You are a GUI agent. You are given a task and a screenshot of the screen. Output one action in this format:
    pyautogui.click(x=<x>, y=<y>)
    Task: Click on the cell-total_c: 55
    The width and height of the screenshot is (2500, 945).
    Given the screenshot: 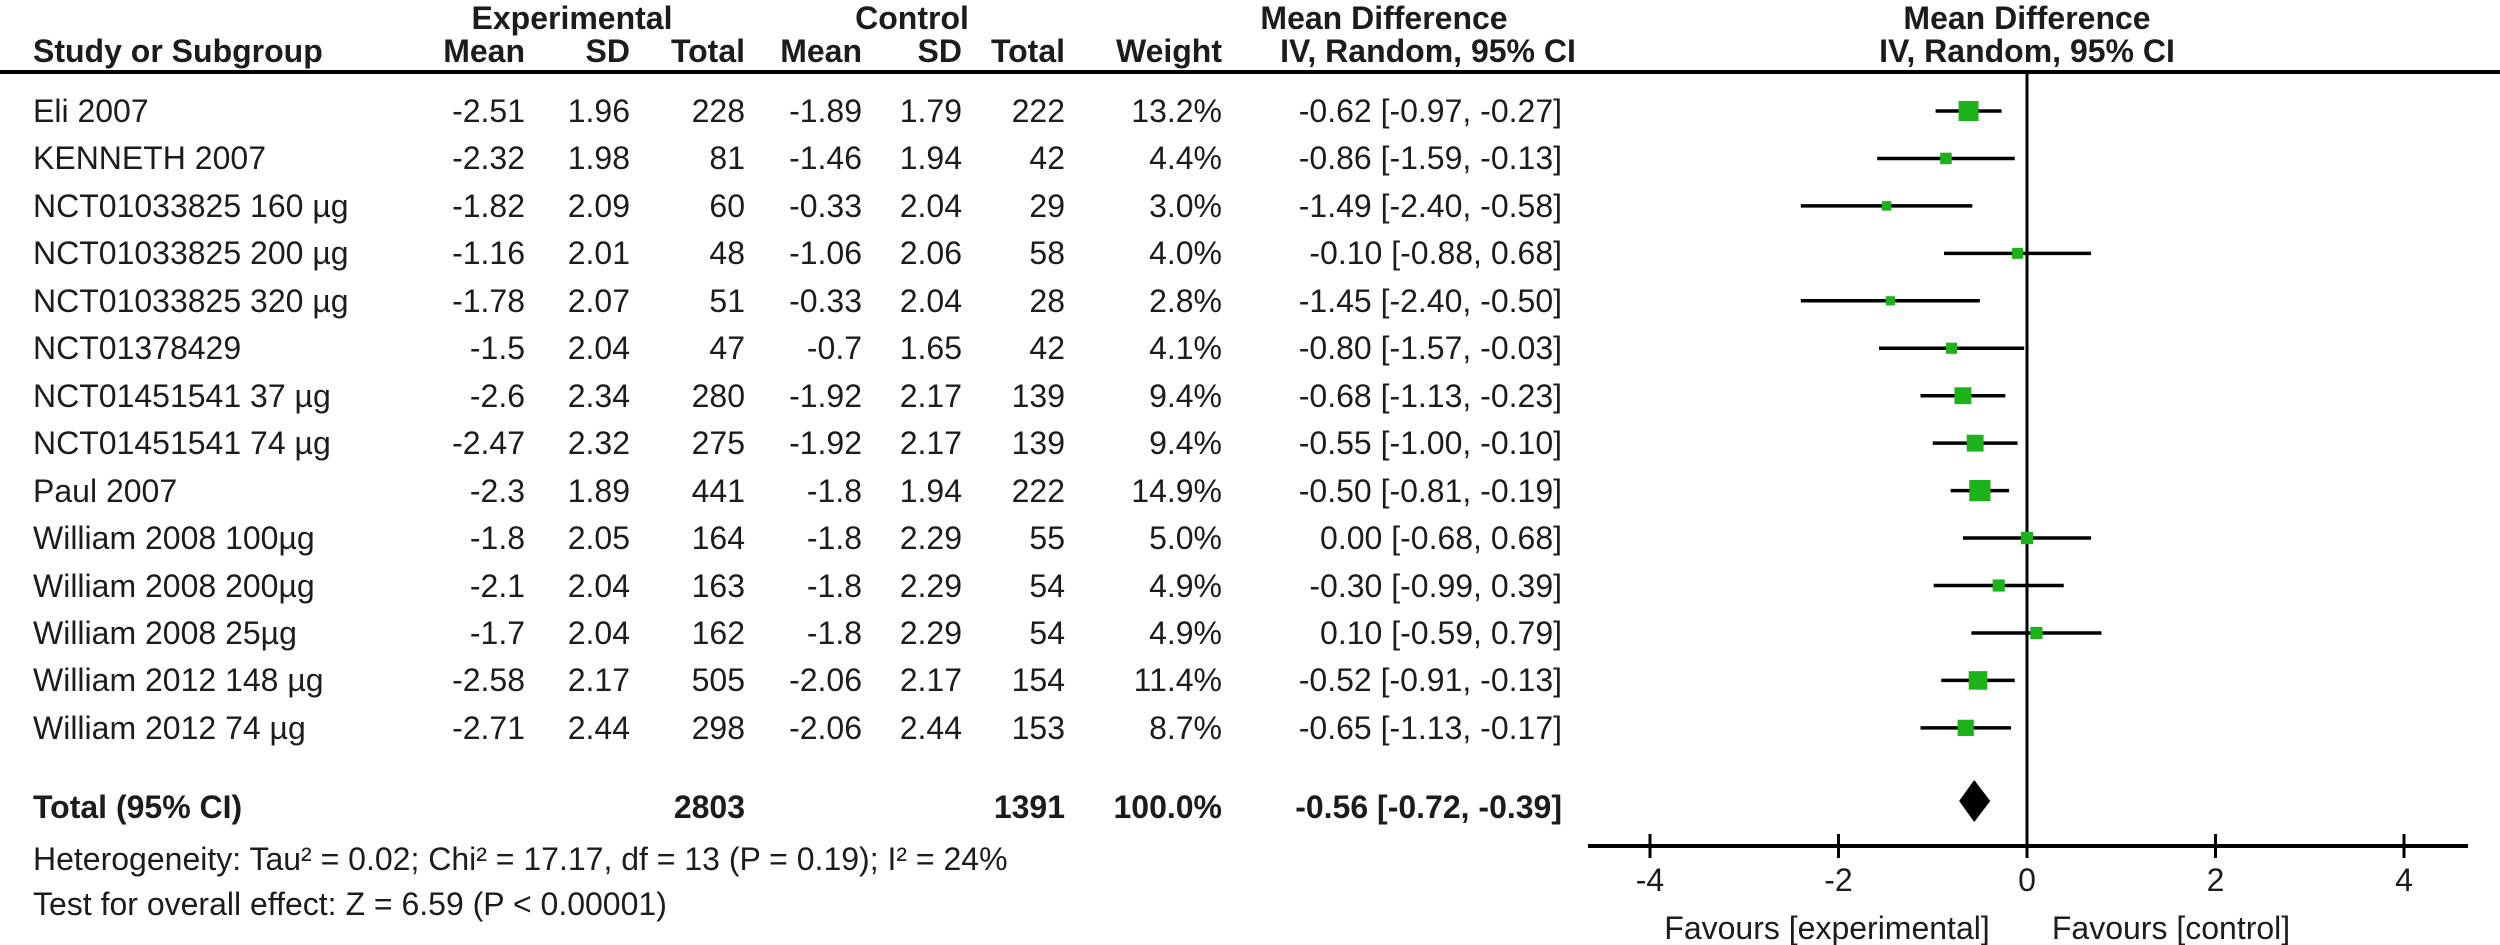 What is the action you would take?
    pyautogui.click(x=1047, y=538)
    